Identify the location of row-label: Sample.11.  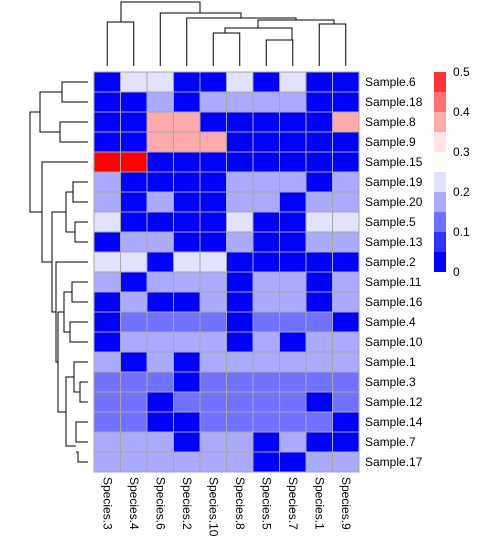
(393, 282).